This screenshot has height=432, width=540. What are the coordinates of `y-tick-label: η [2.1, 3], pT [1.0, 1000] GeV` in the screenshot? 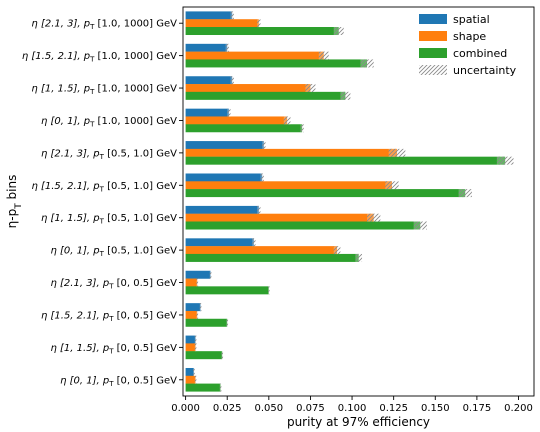 It's located at (104, 25).